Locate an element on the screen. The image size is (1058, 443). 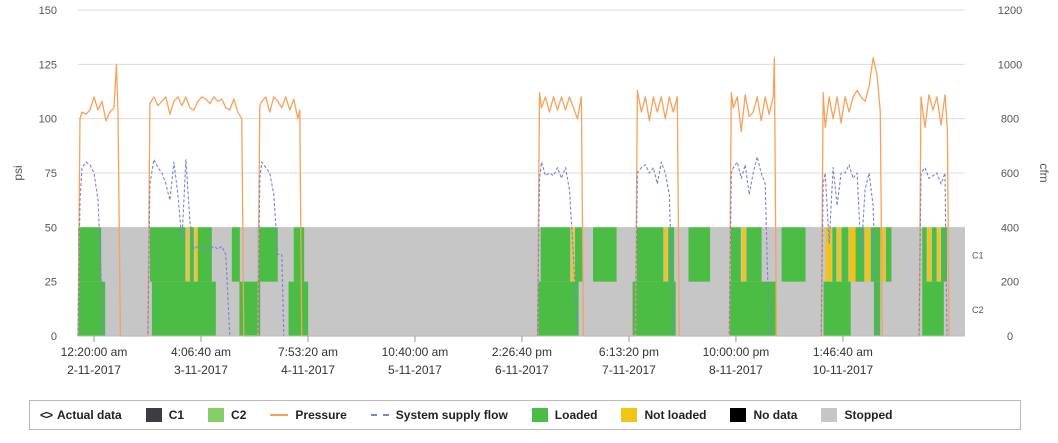
x-tick-date-label: 7-11-2017 is located at coordinates (629, 370).